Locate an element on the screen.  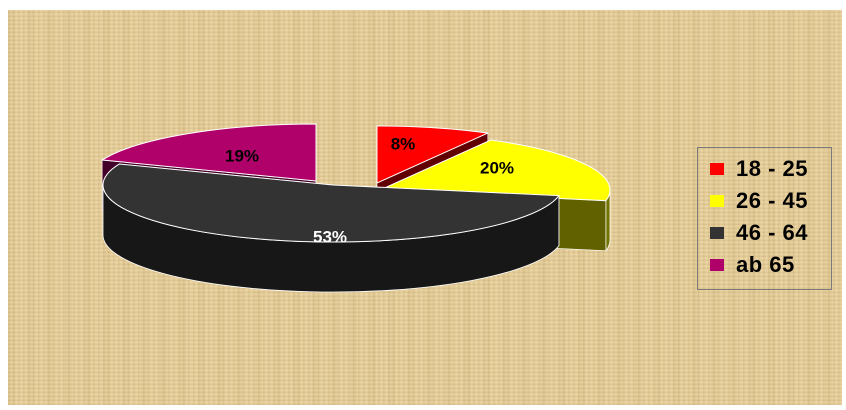
legend-label-18-25: 18 - 25 is located at coordinates (772, 168).